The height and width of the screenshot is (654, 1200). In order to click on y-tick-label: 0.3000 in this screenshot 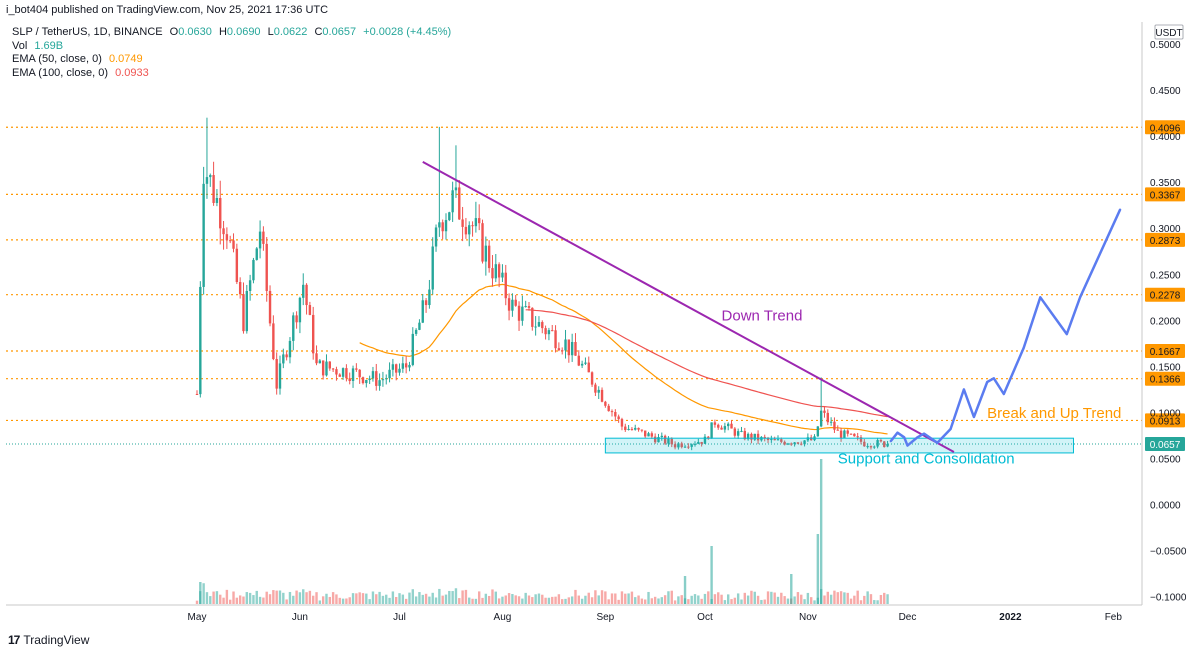, I will do `click(1165, 229)`.